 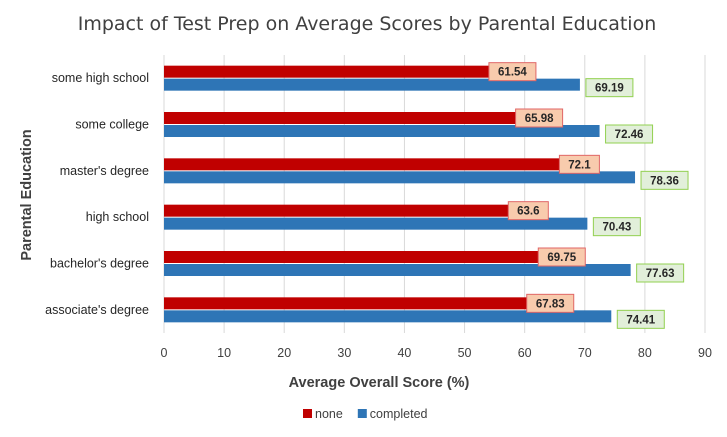 What do you see at coordinates (112, 125) in the screenshot?
I see `category-label: some college` at bounding box center [112, 125].